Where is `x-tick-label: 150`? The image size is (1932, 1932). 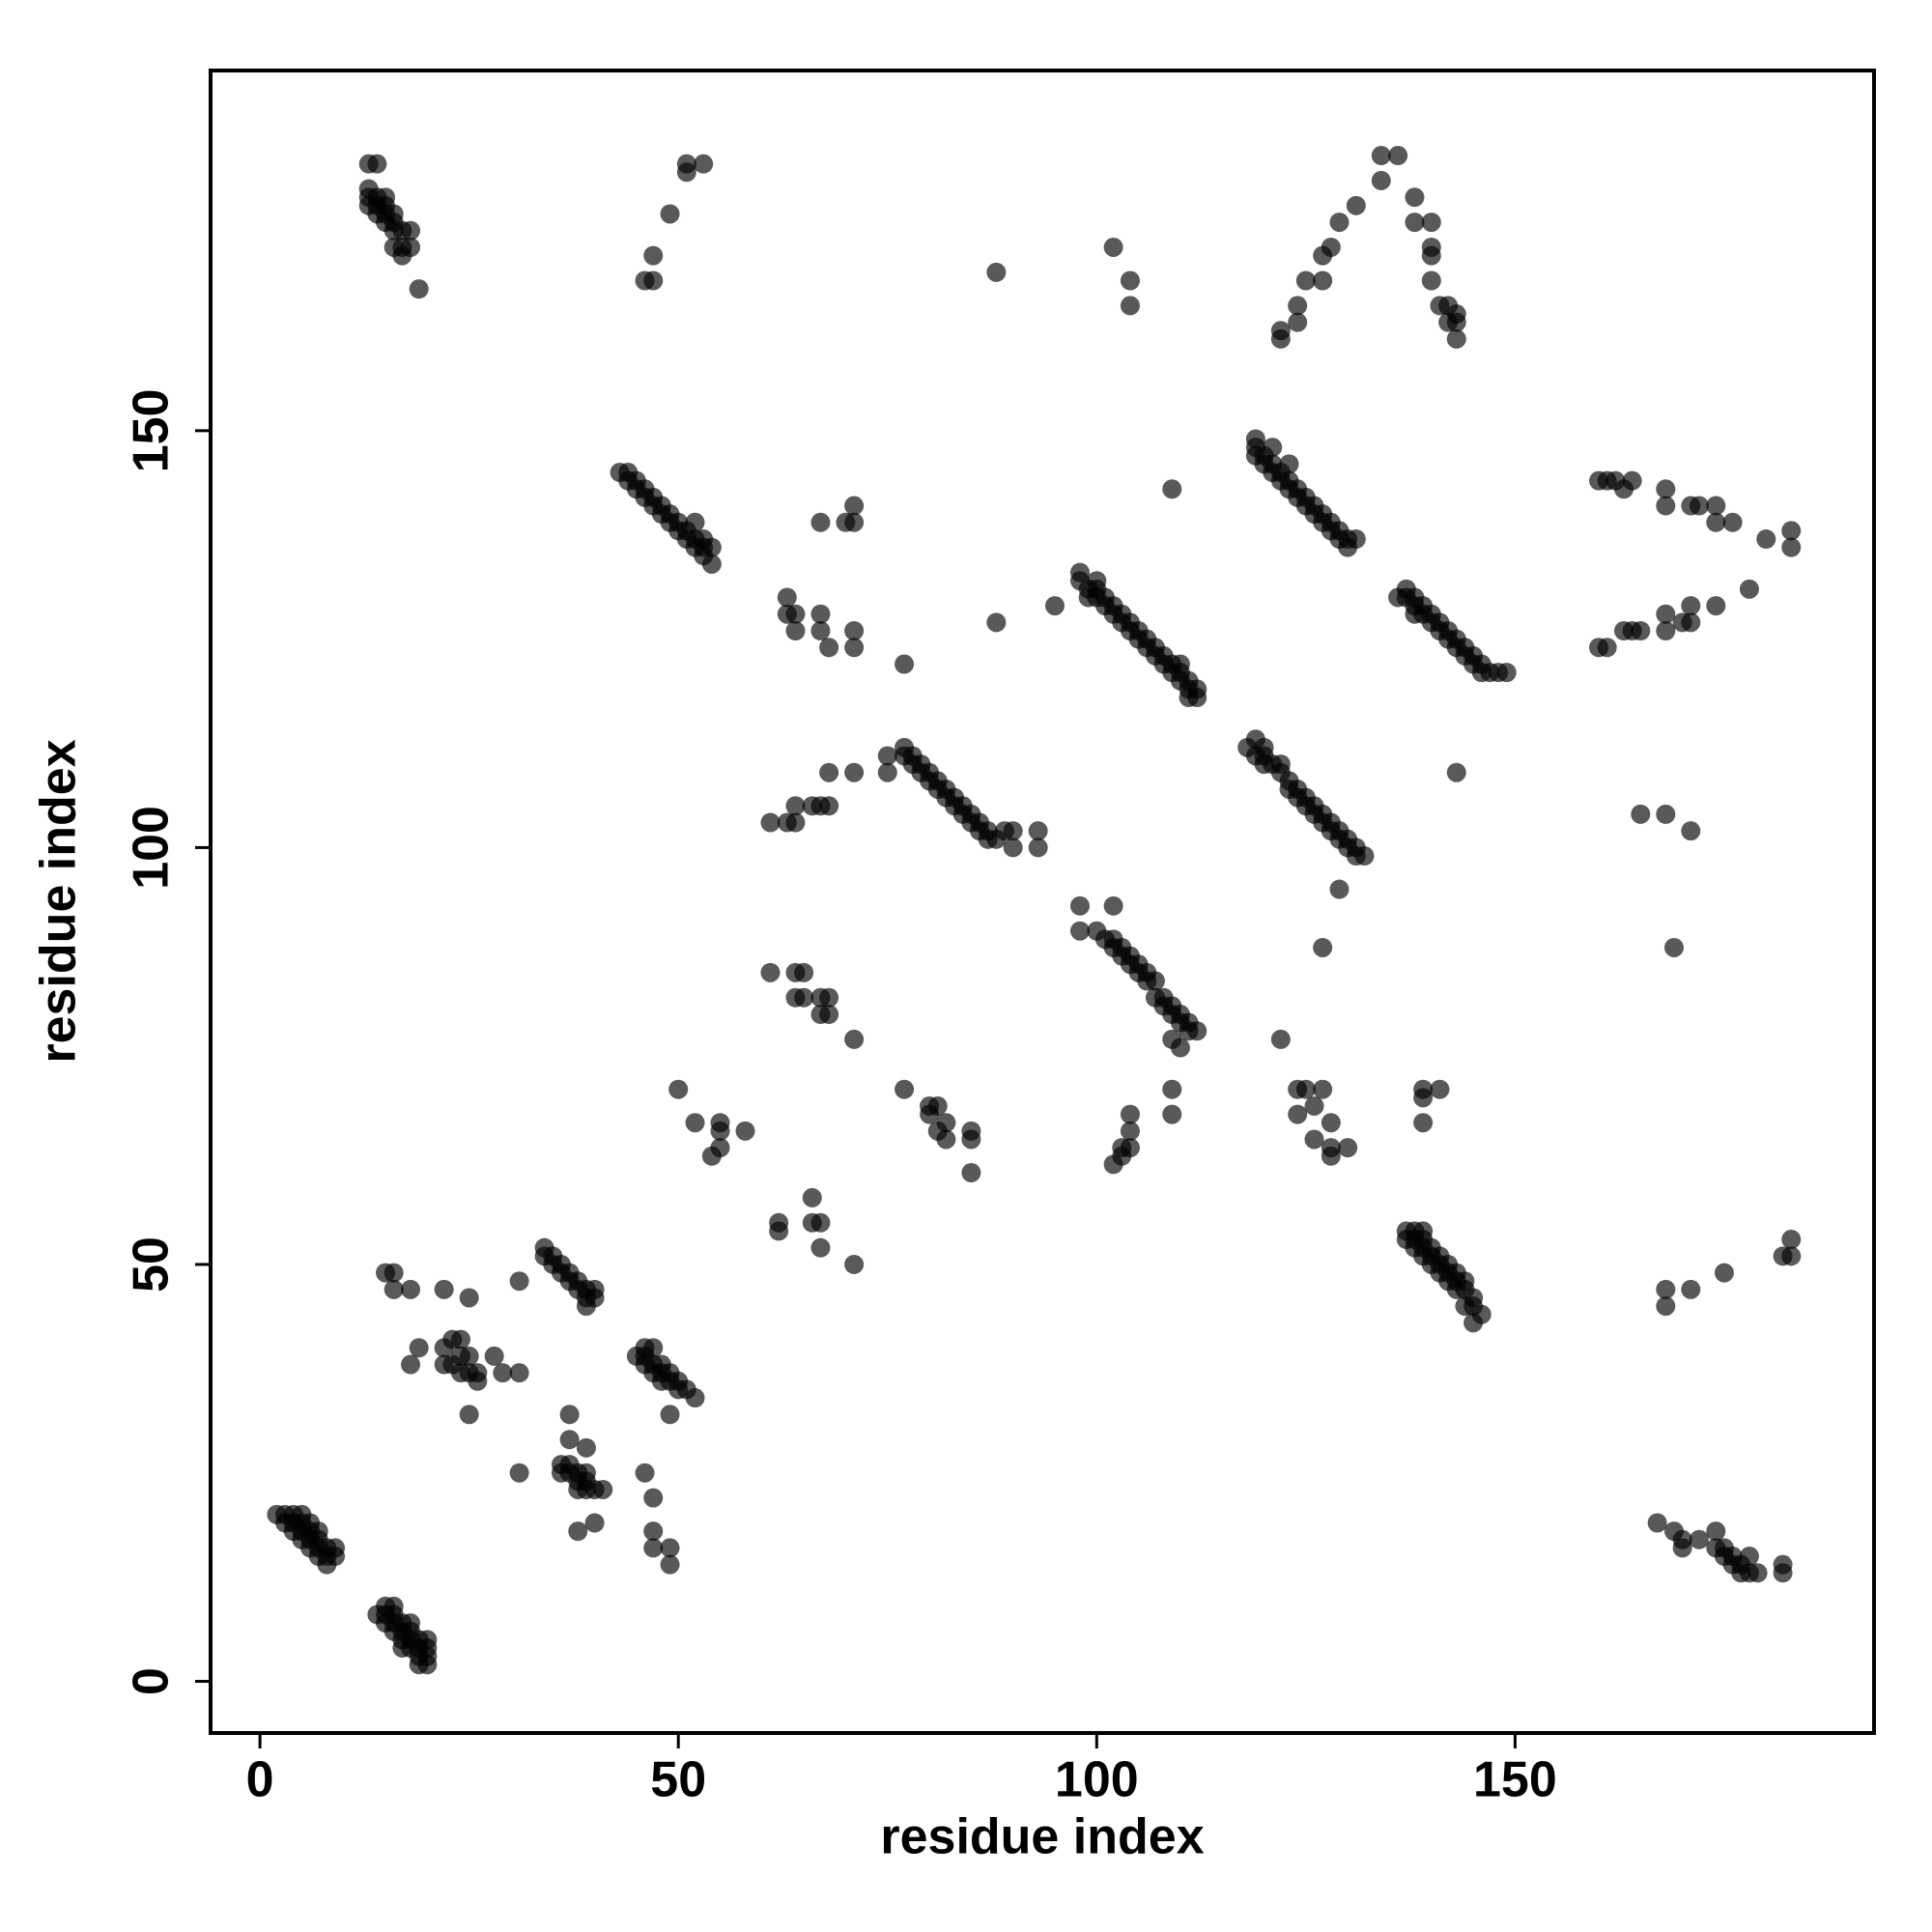
x-tick-label: 150 is located at coordinates (1515, 1780).